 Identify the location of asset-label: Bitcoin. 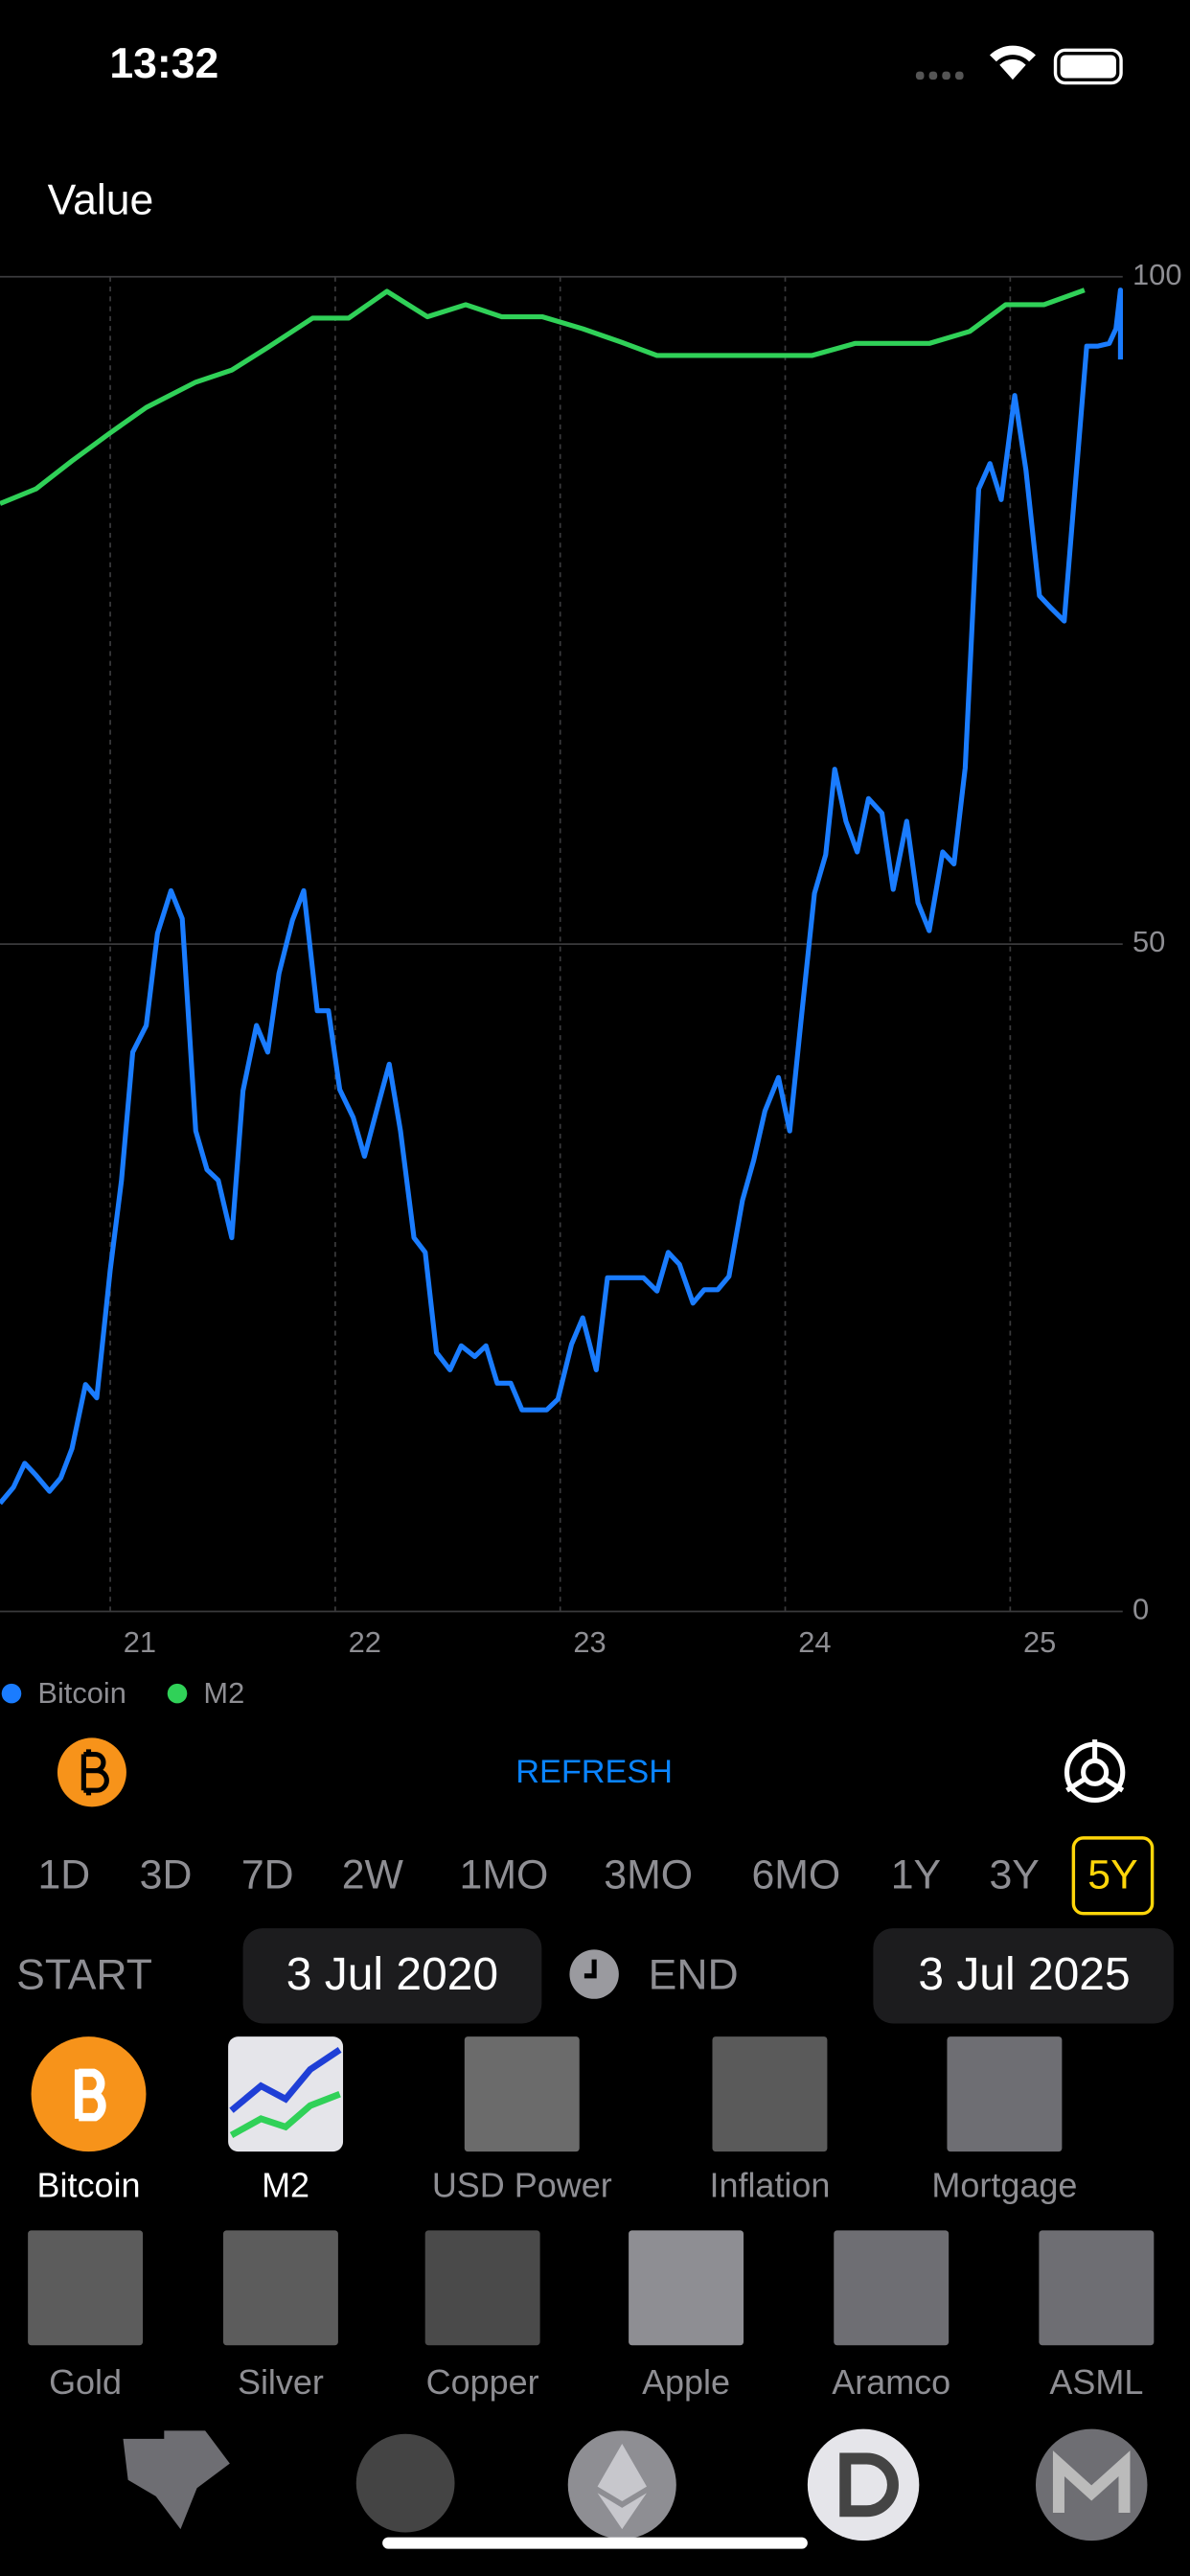
(89, 2184).